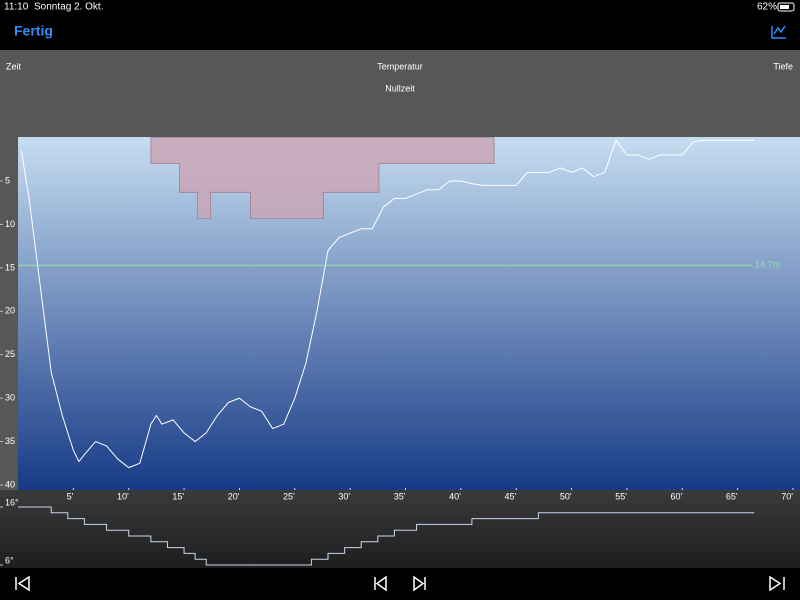 The width and height of the screenshot is (800, 600). I want to click on icon-axes, so click(778, 32).